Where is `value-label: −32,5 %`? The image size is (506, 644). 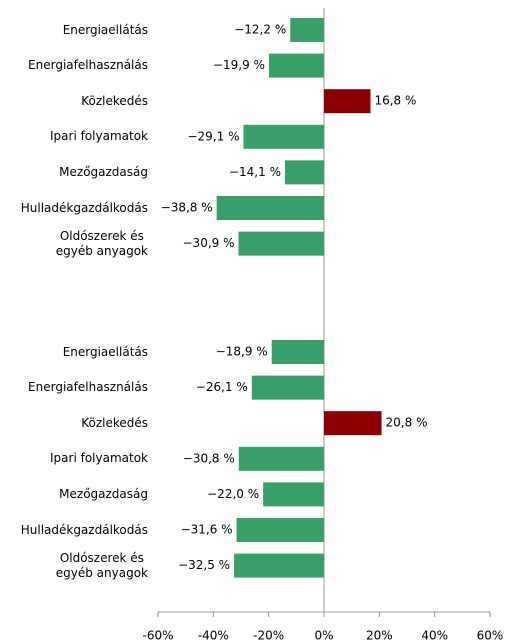 value-label: −32,5 % is located at coordinates (204, 565).